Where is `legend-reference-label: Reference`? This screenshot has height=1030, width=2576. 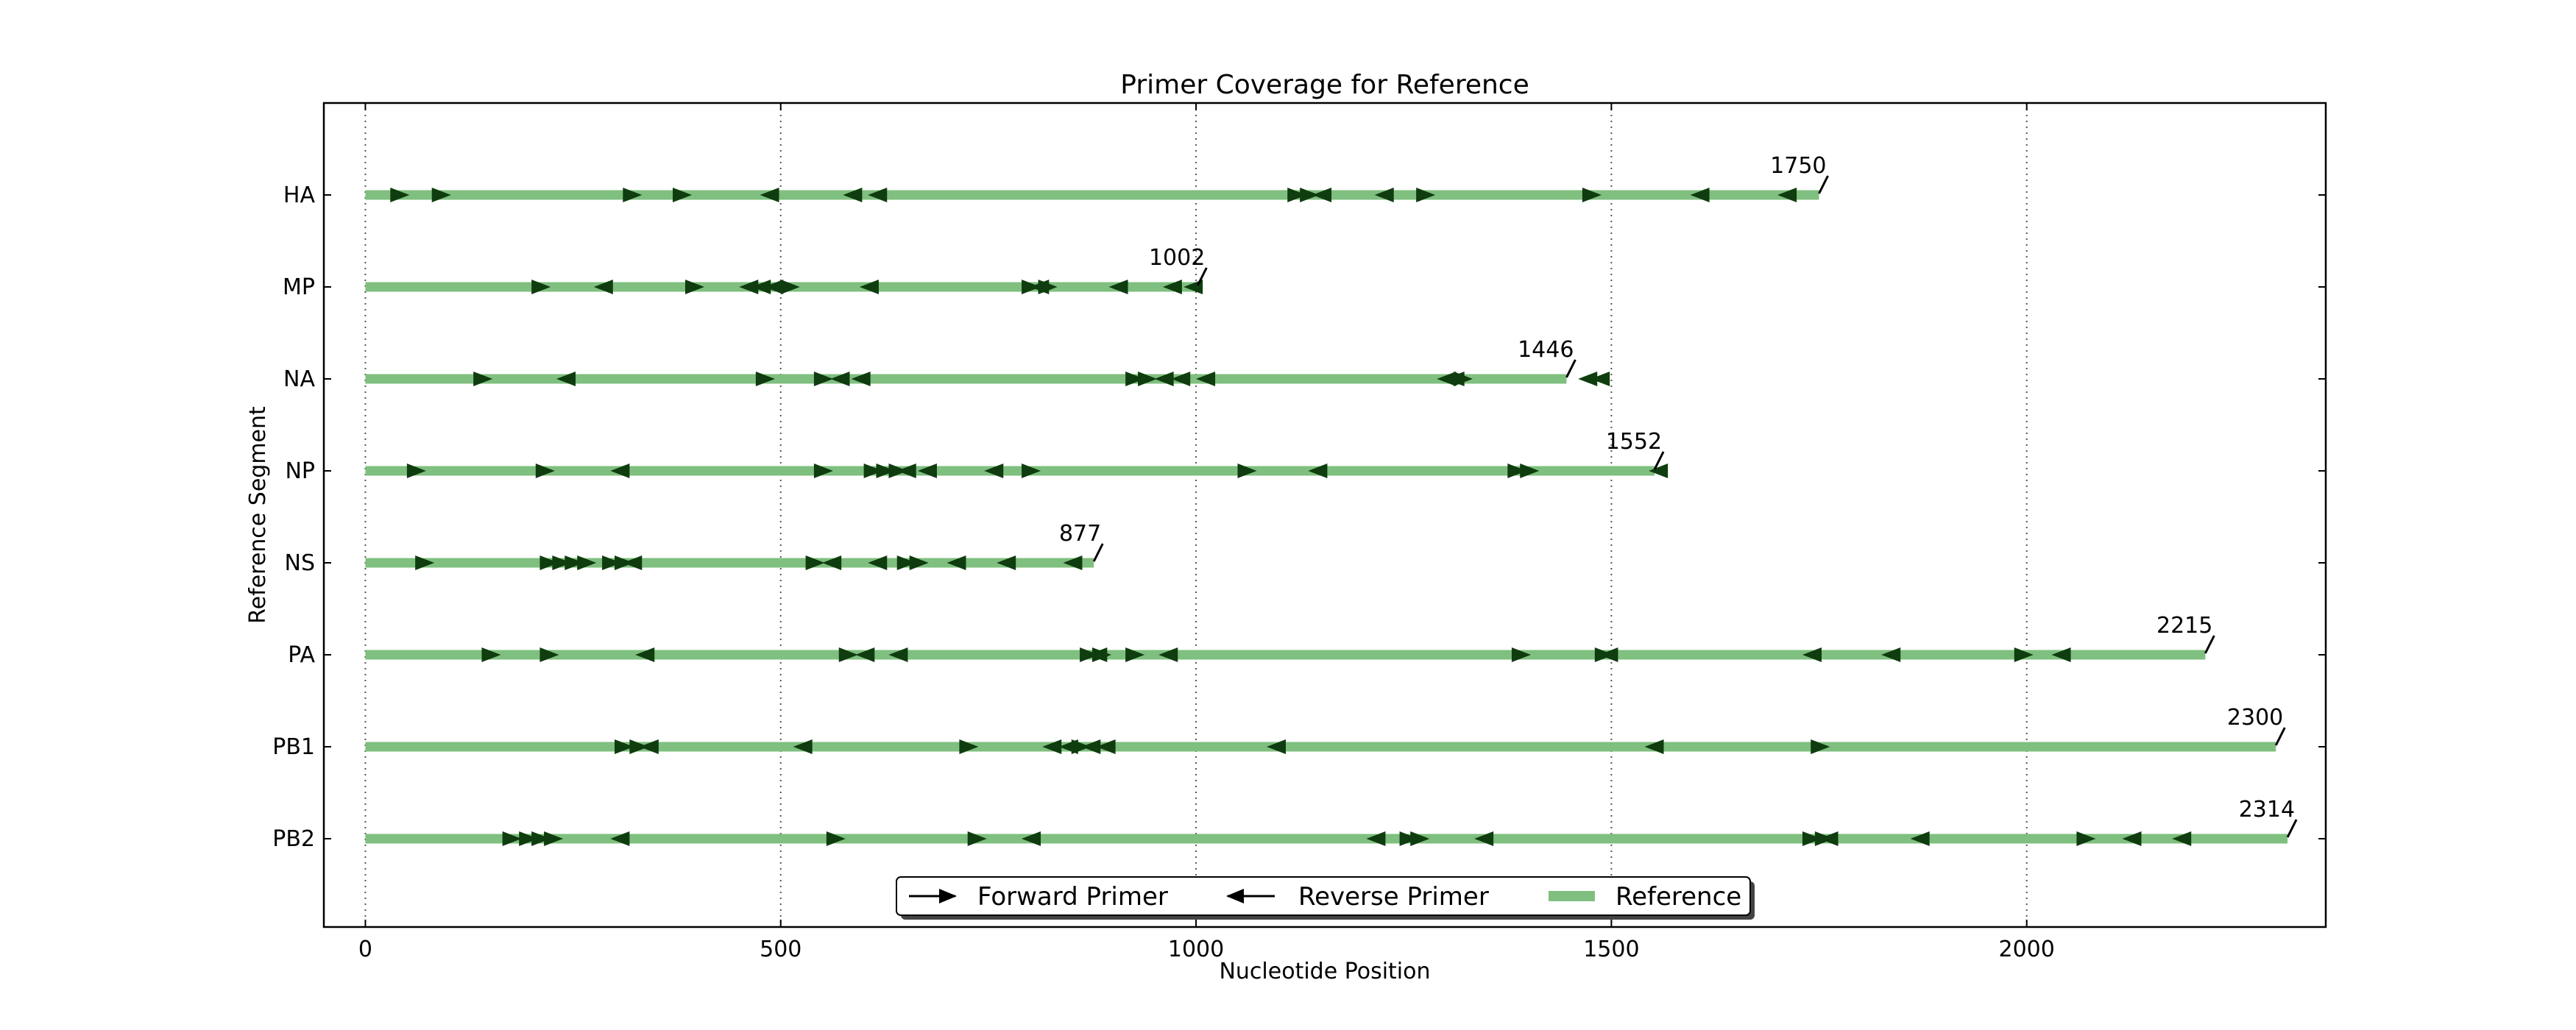
legend-reference-label: Reference is located at coordinates (1678, 897).